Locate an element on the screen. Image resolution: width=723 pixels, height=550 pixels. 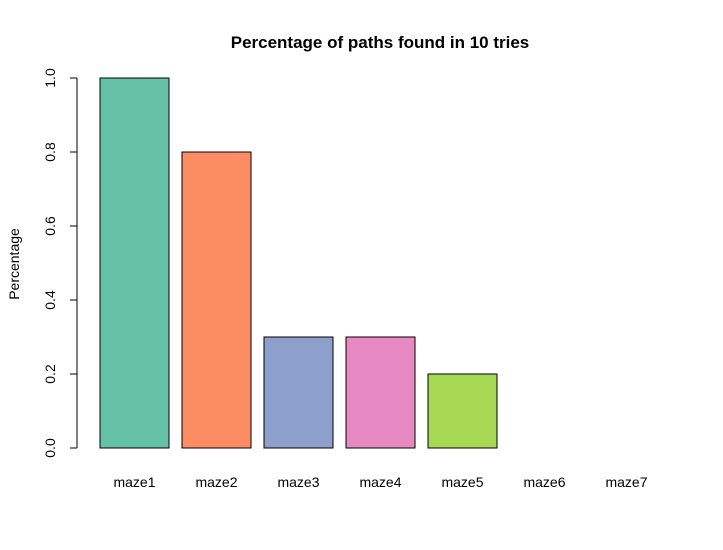
y-tick-label: 0.0 is located at coordinates (50, 448).